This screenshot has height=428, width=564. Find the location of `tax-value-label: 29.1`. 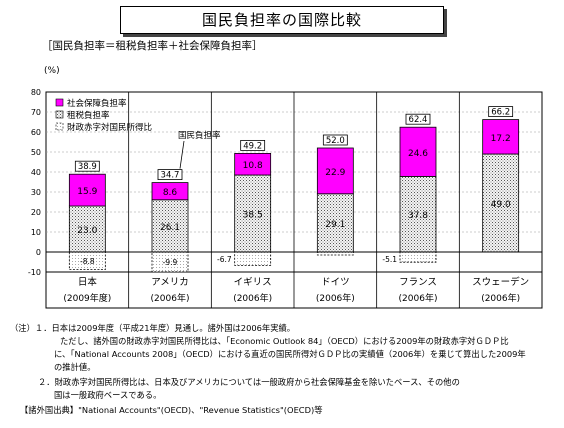

tax-value-label: 29.1 is located at coordinates (335, 225).